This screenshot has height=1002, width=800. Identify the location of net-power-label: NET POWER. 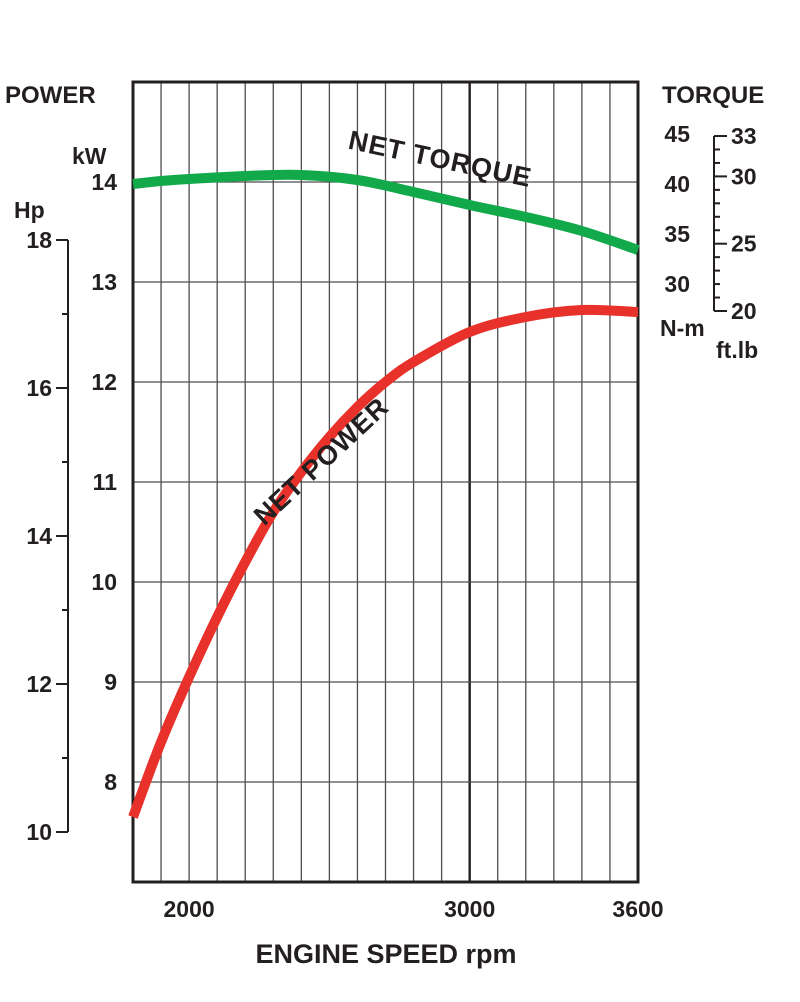
(321, 461).